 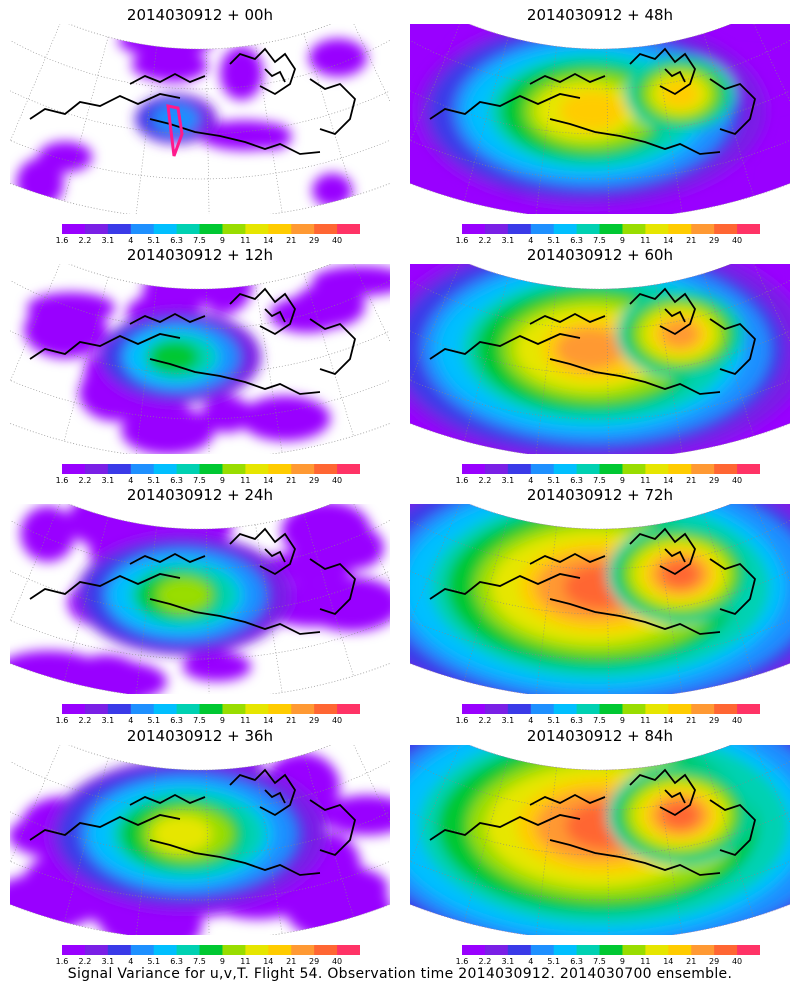 What do you see at coordinates (622, 240) in the screenshot?
I see `colorbar-tick-label: 9` at bounding box center [622, 240].